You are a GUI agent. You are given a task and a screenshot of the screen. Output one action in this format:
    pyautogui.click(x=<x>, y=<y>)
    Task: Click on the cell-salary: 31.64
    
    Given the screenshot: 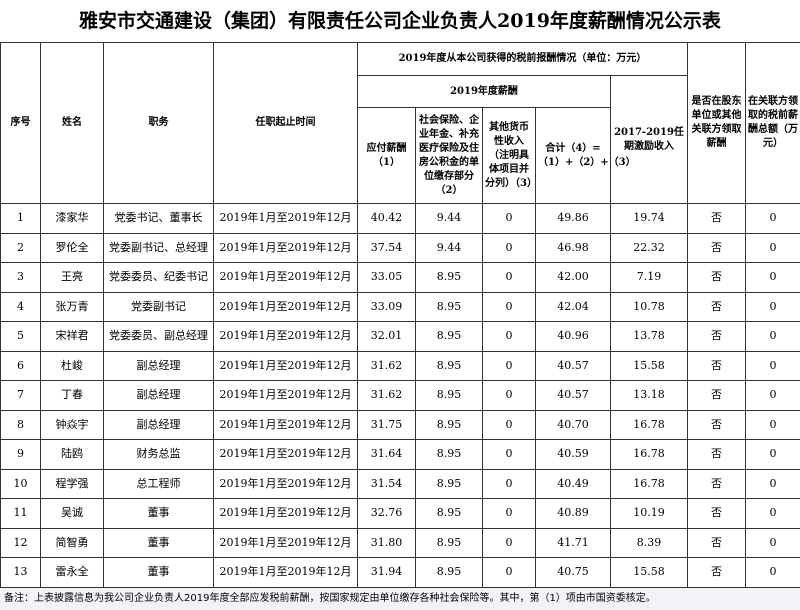 What is the action you would take?
    pyautogui.click(x=386, y=454)
    